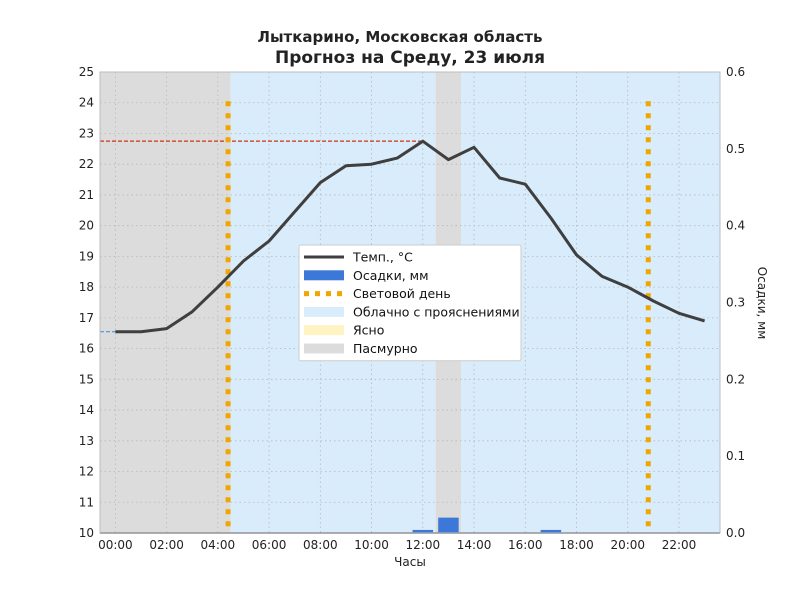 This screenshot has height=600, width=800. Describe the element at coordinates (86, 349) in the screenshot. I see `y-tick-label-left: 16` at that location.